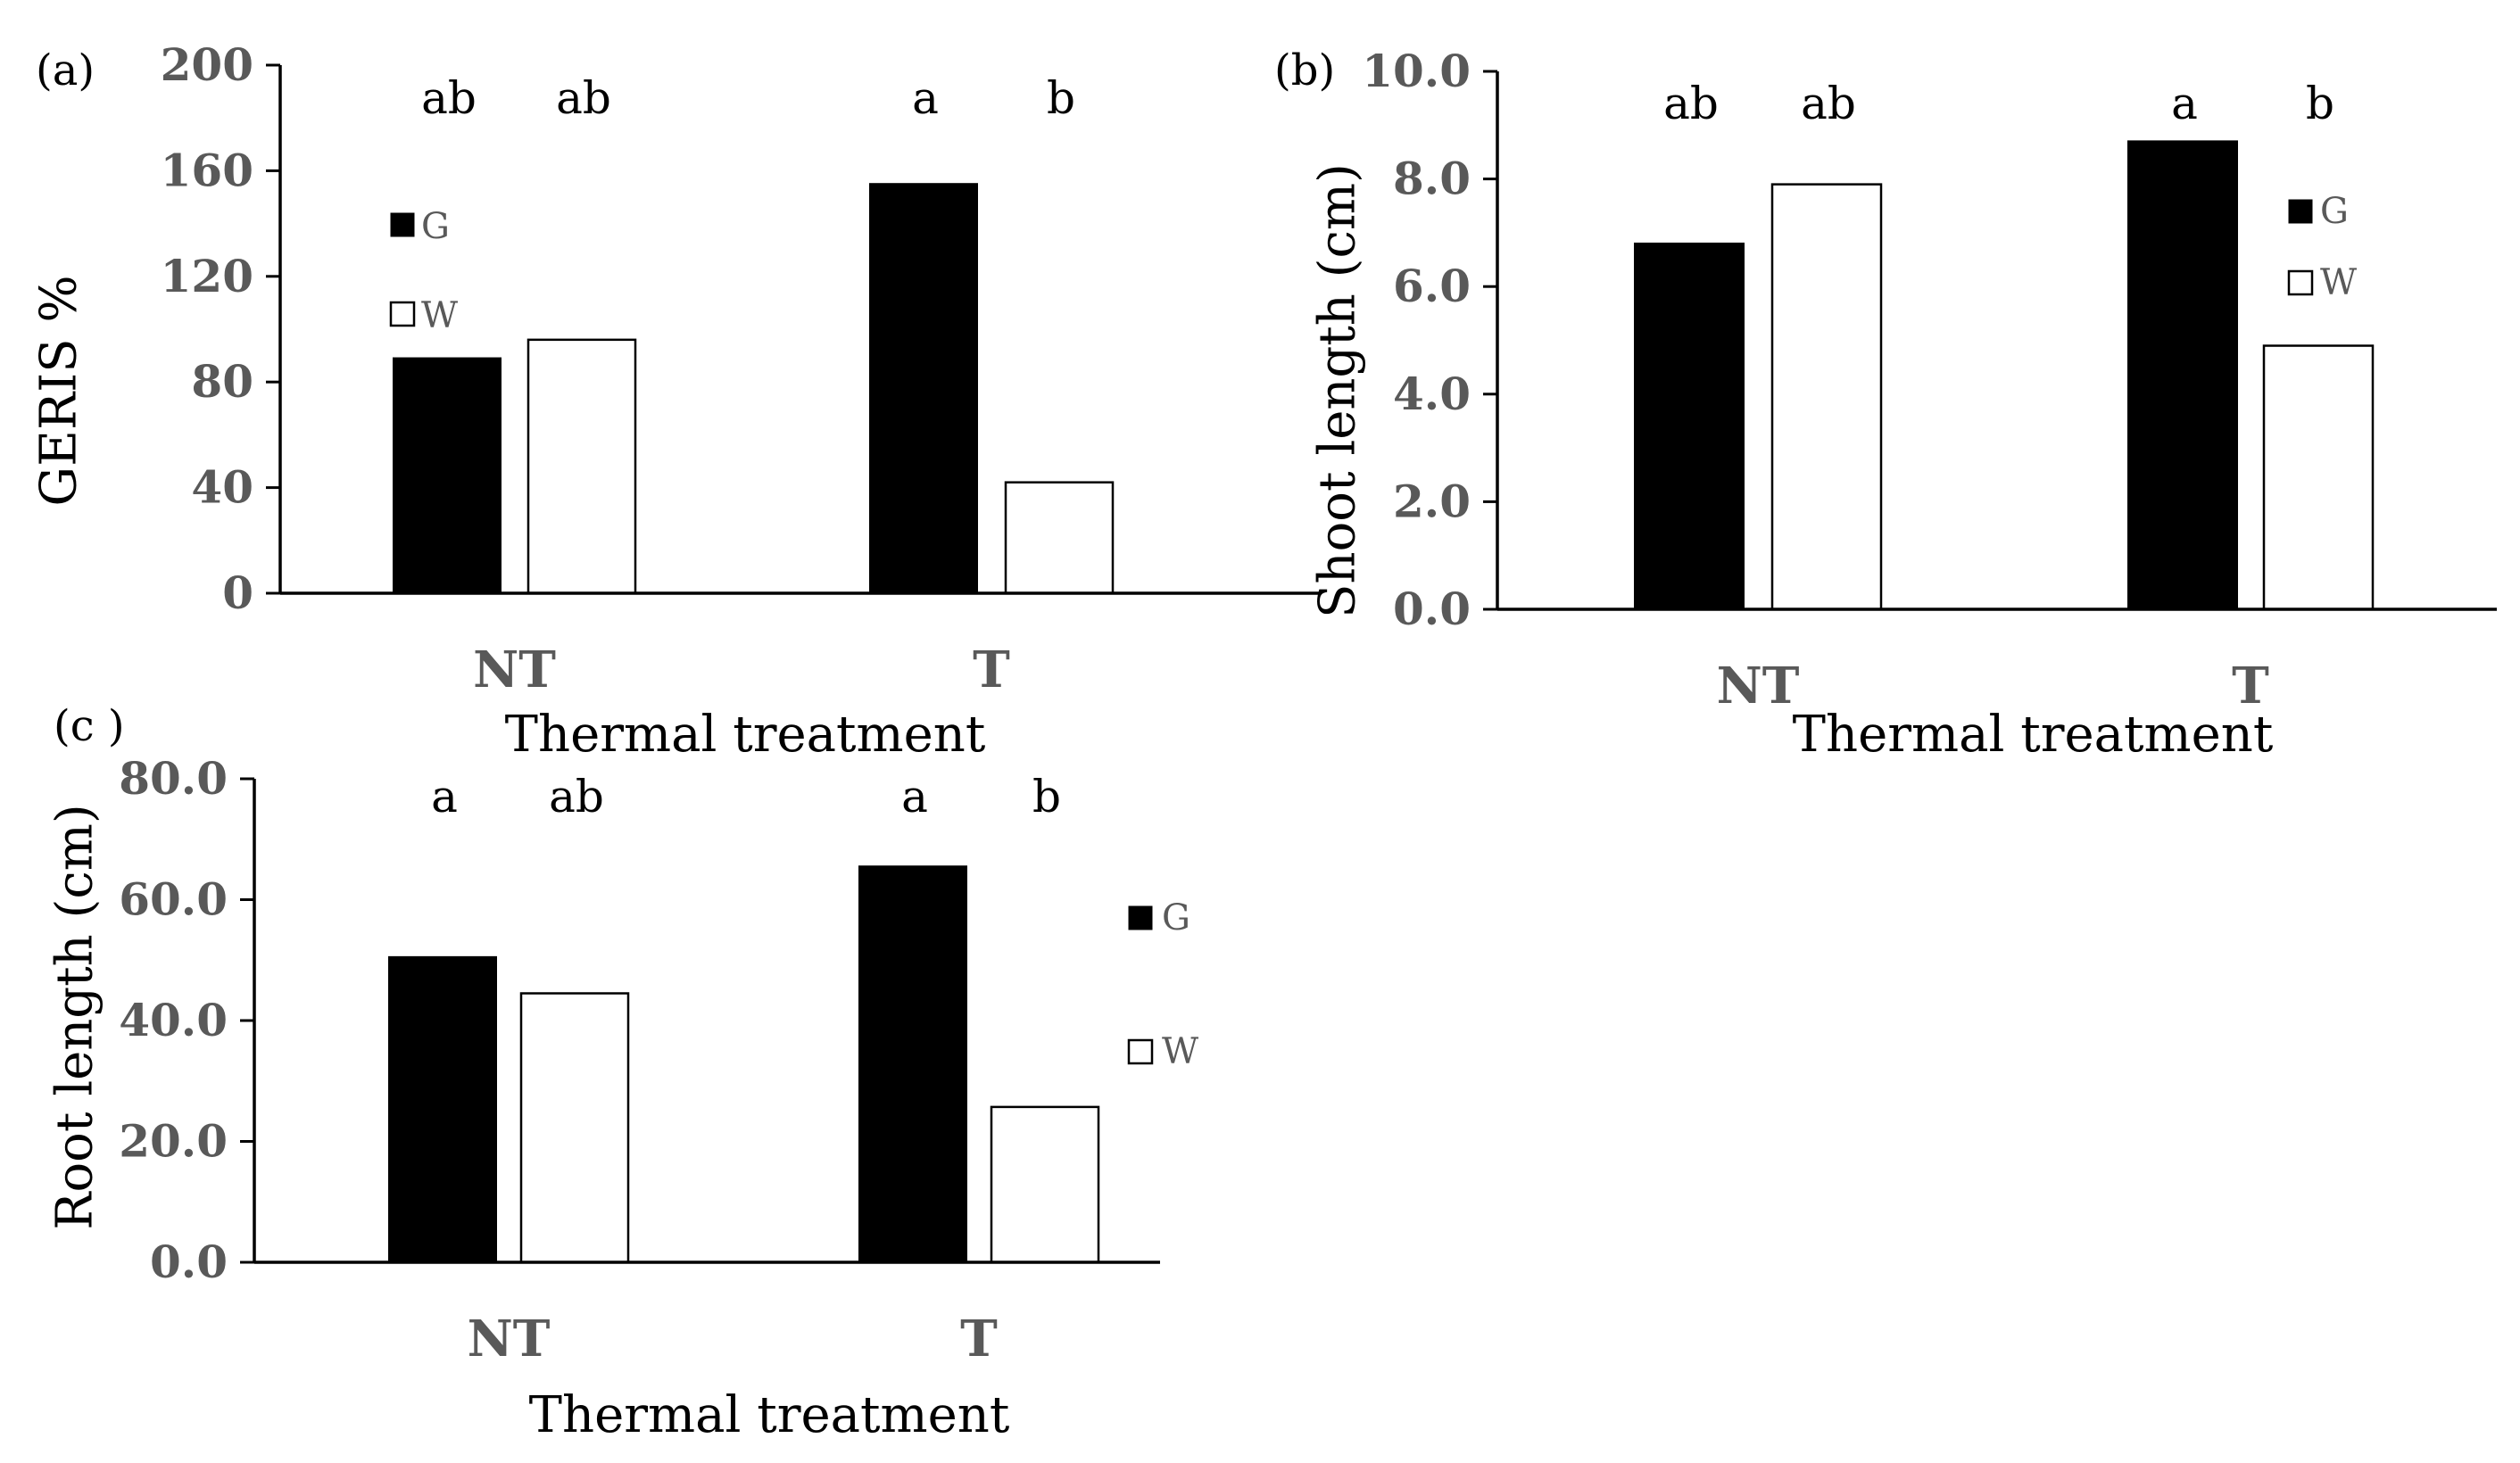 The image size is (2520, 1463). Describe the element at coordinates (173, 1141) in the screenshot. I see `y-tick-label: 20.0` at that location.